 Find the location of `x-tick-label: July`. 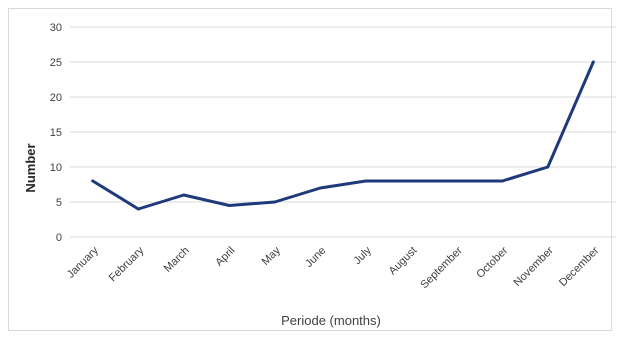

x-tick-label: July is located at coordinates (363, 255).